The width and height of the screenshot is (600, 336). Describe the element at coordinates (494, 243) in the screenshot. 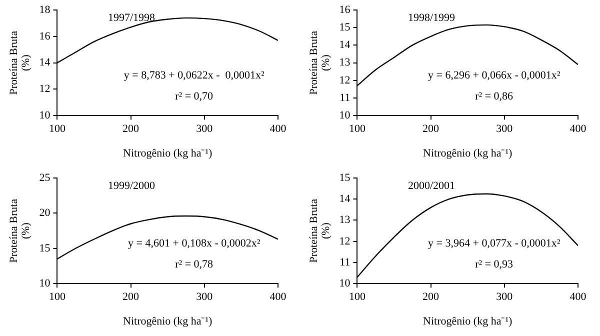

I see `annotation: y = 3,964 + 0,077x - 0,0001x²` at that location.